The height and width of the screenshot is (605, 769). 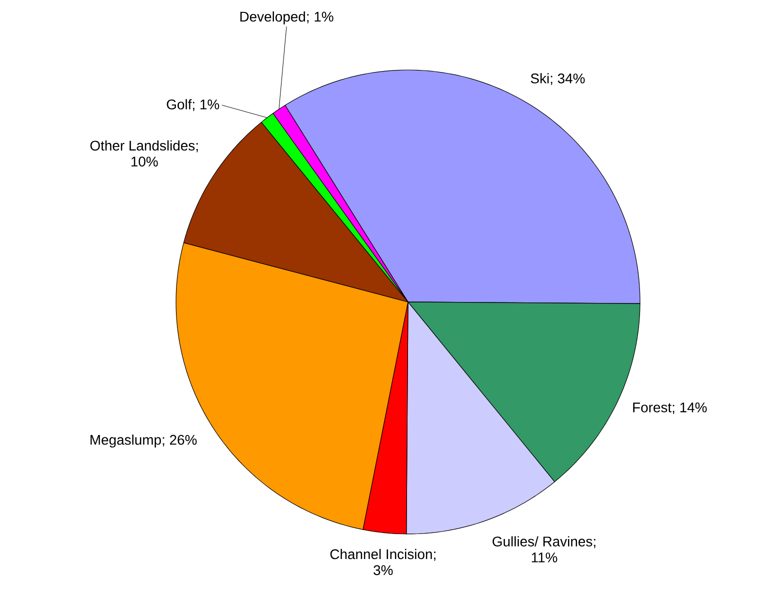 I want to click on slice-label: Ski, so click(x=539, y=78).